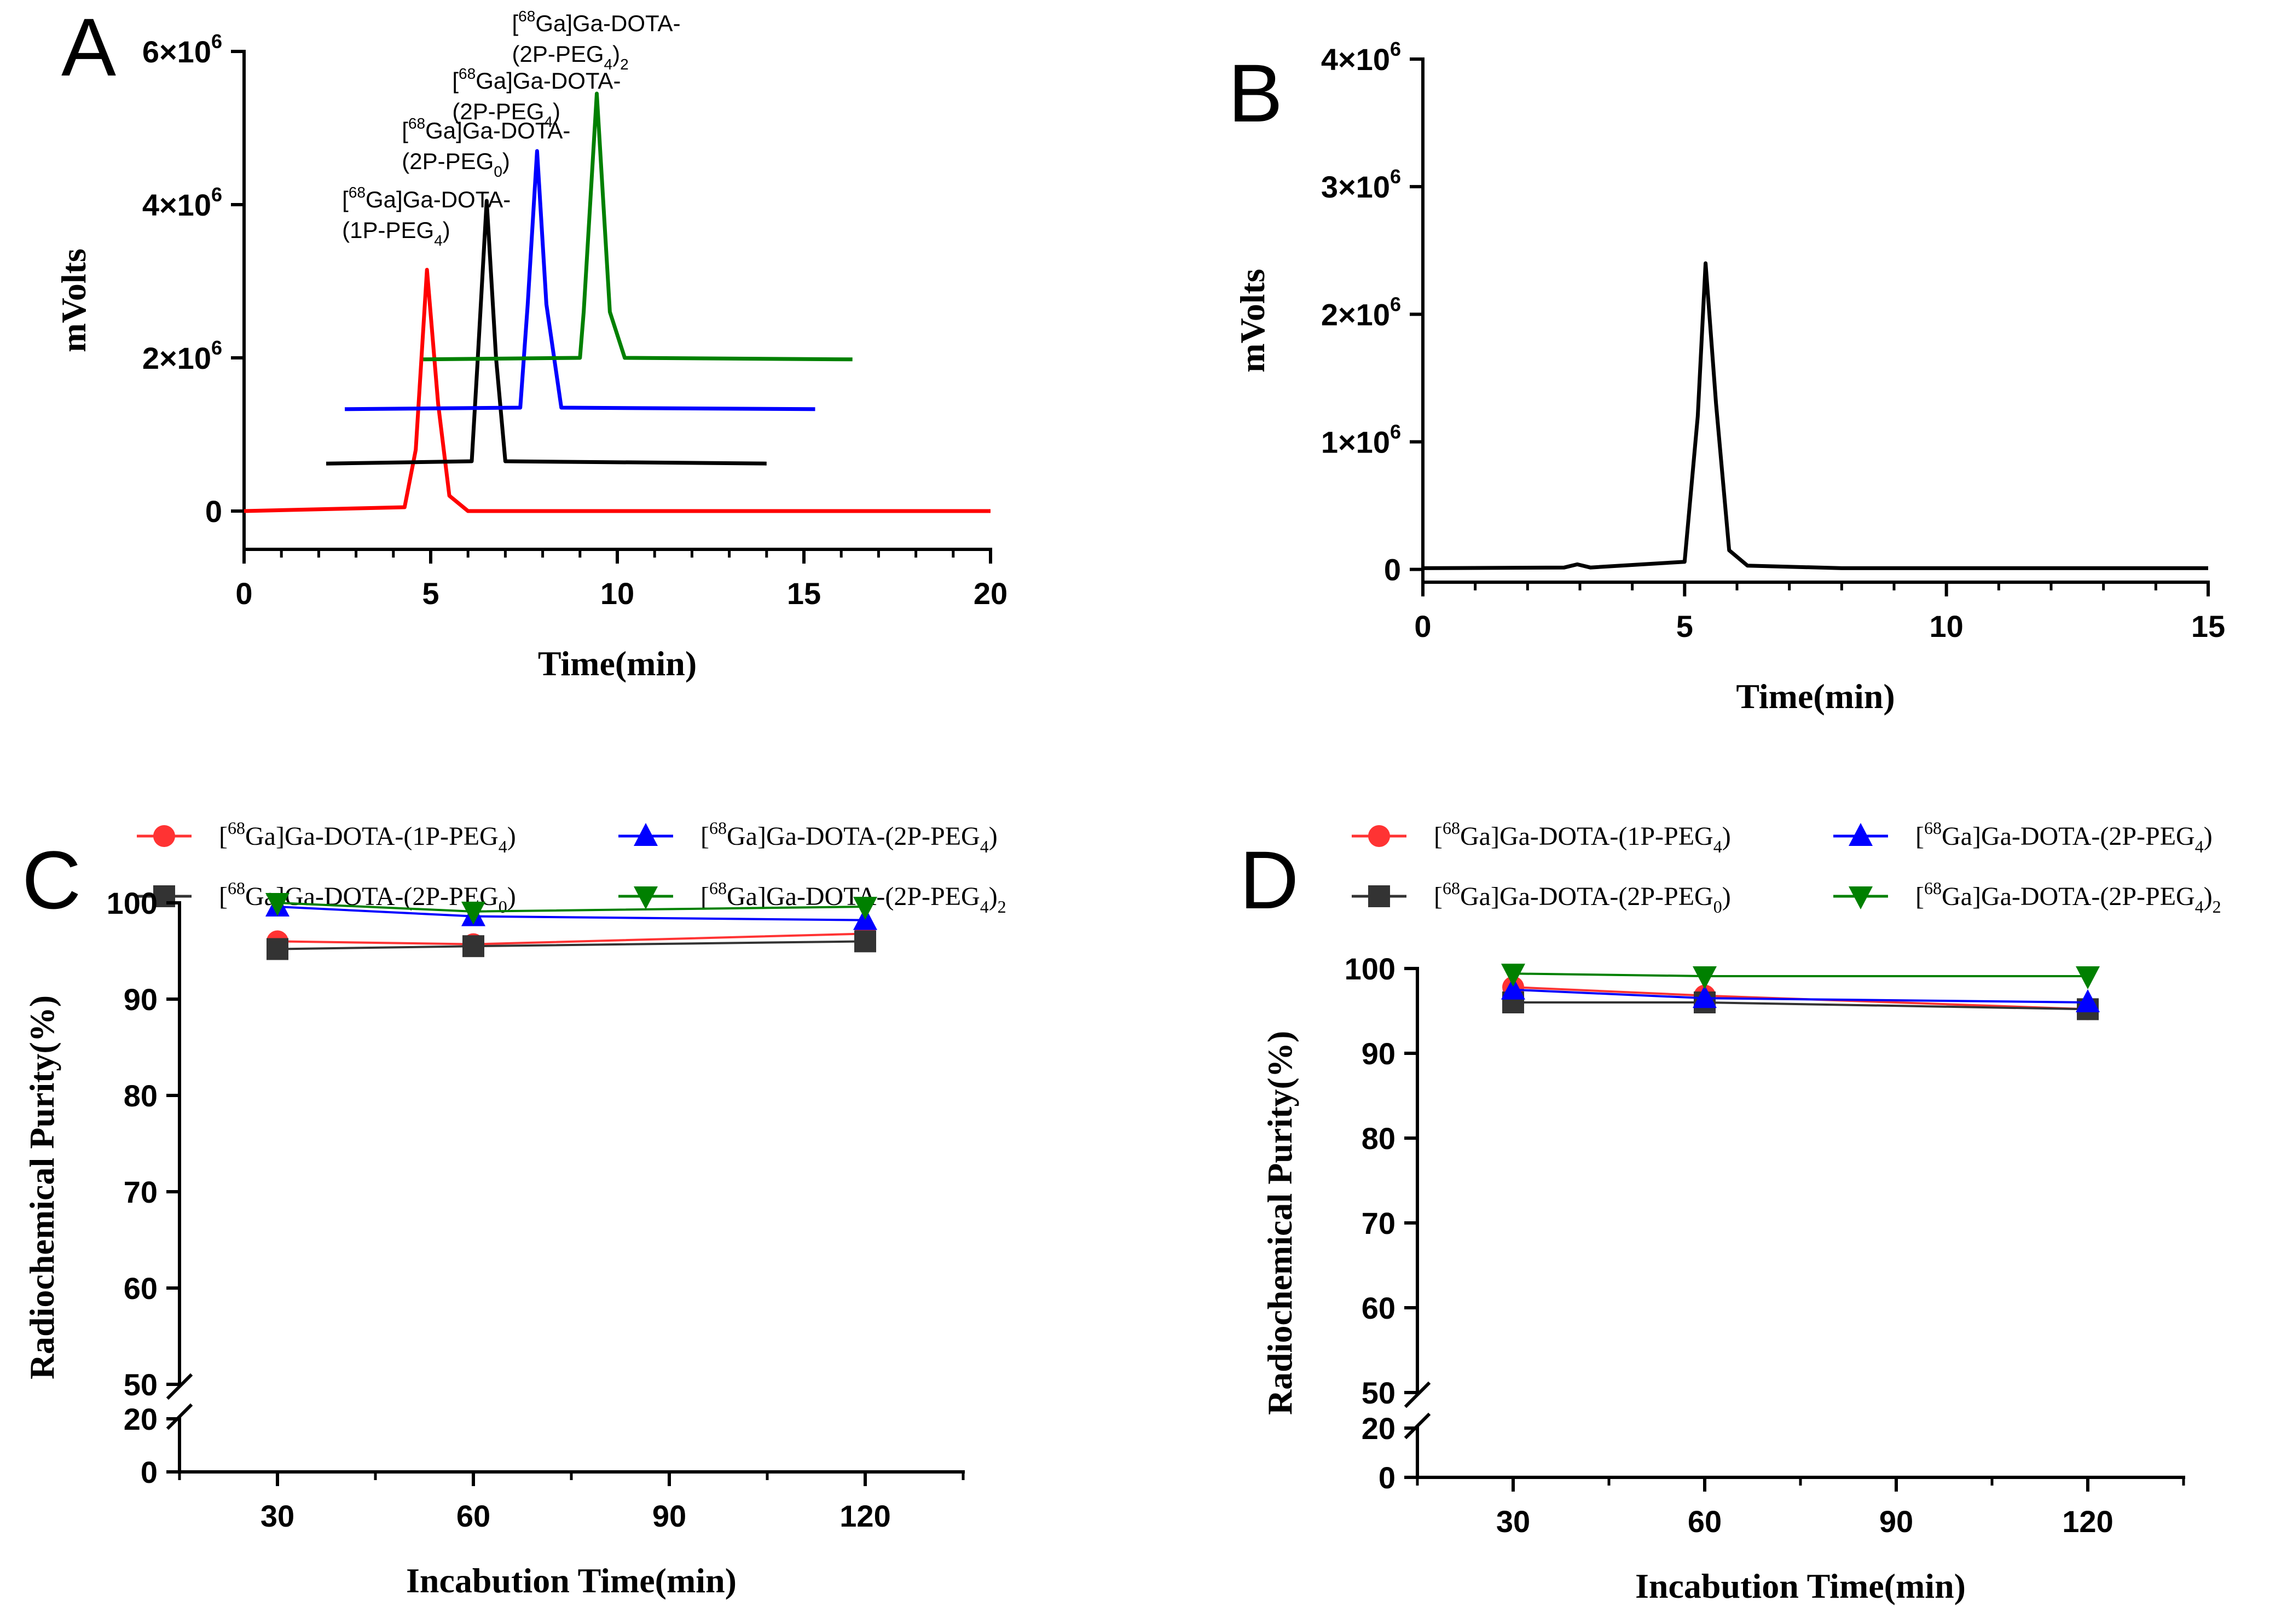  Describe the element at coordinates (990, 593) in the screenshot. I see `x-tick-label: 20` at that location.